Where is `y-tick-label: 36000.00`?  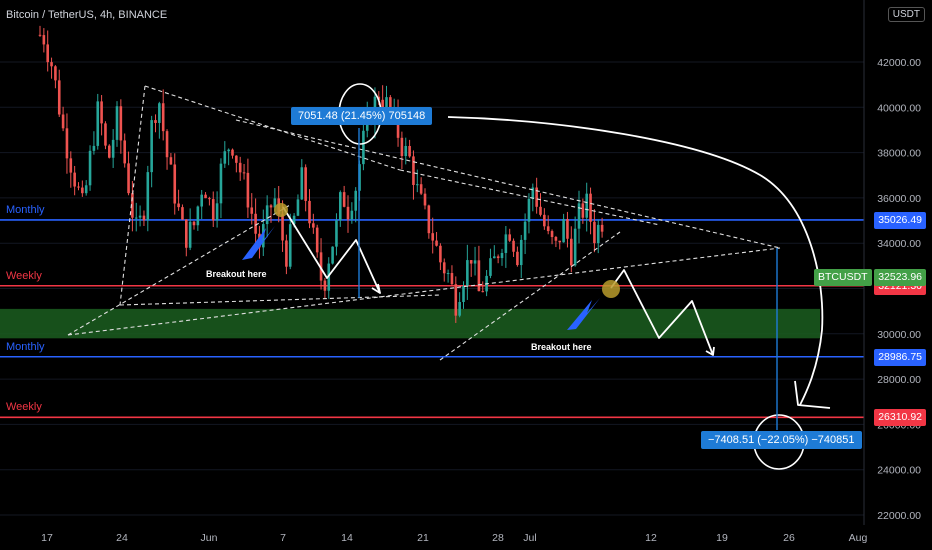 y-tick-label: 36000.00 is located at coordinates (899, 199).